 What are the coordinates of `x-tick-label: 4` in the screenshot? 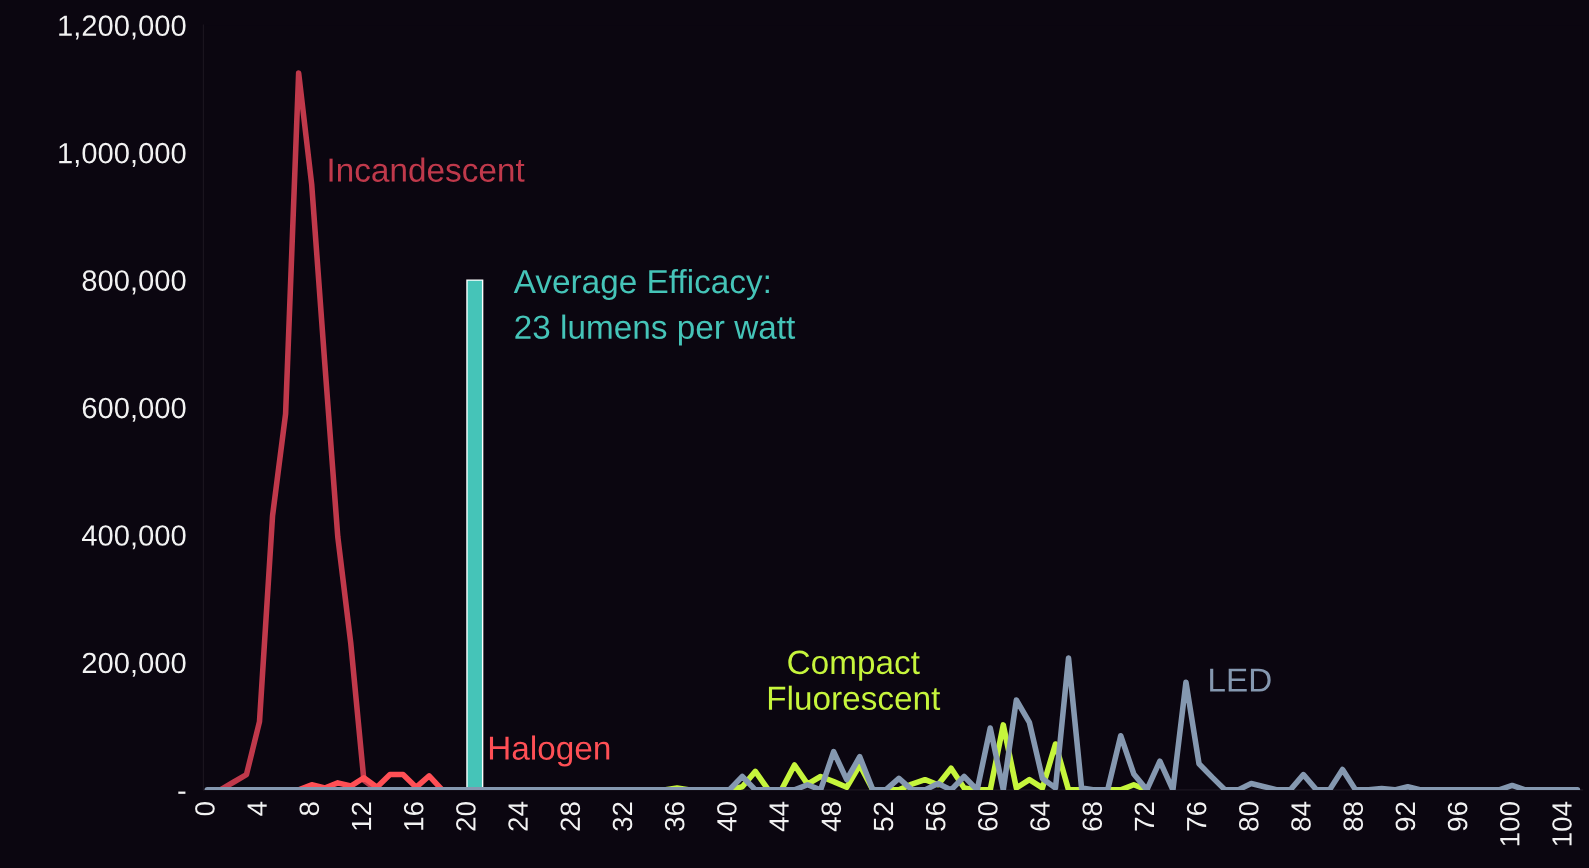 It's located at (257, 808).